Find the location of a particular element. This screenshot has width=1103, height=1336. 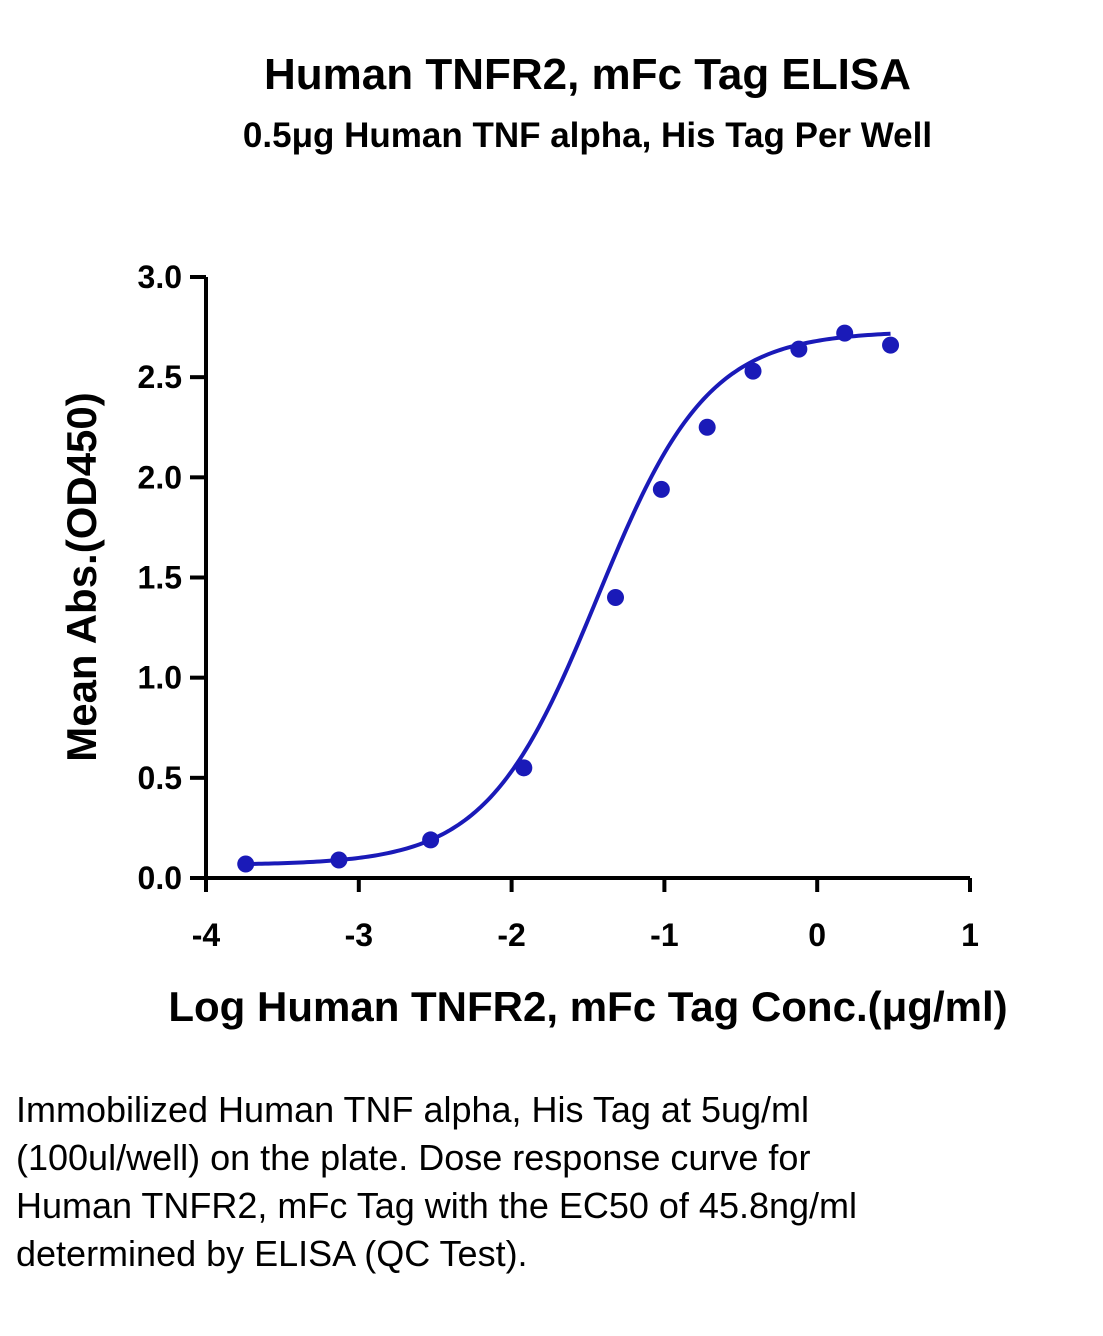

x-tick-label: 1 is located at coordinates (970, 935).